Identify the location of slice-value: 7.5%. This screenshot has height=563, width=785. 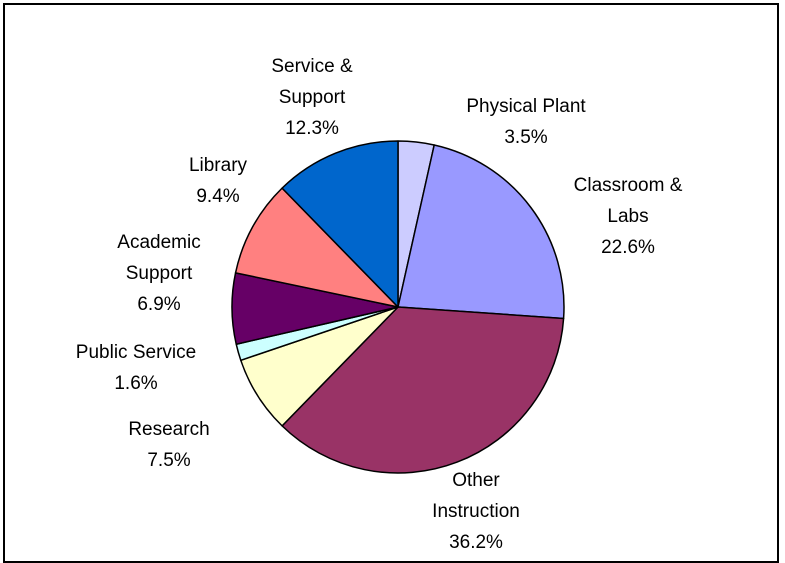
(168, 460).